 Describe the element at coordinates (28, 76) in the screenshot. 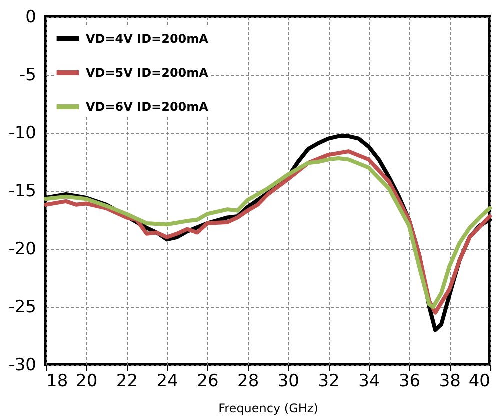

I see `y-tick-label: -5` at that location.